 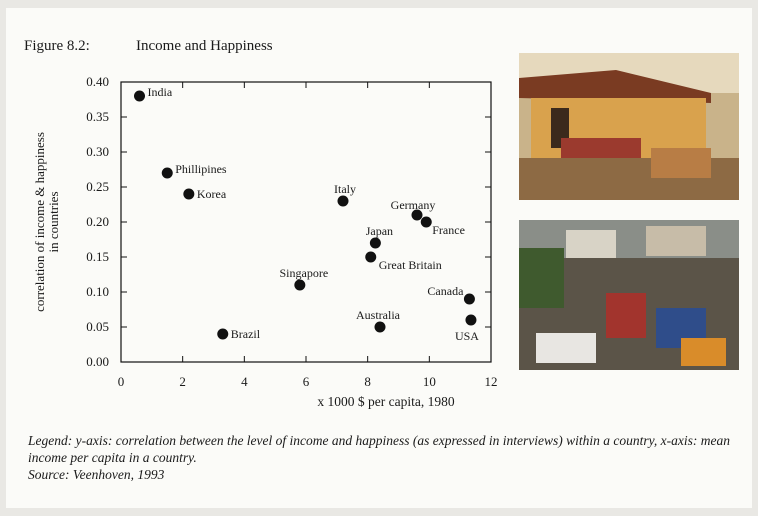 I want to click on y-tick-label: 0.35, so click(x=97, y=116).